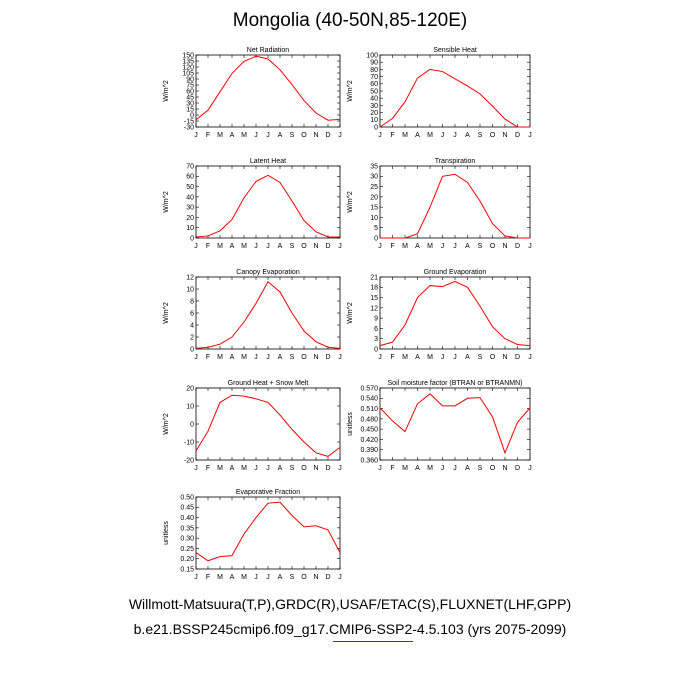 The image size is (700, 700). I want to click on y-tick-label: 135, so click(188, 61).